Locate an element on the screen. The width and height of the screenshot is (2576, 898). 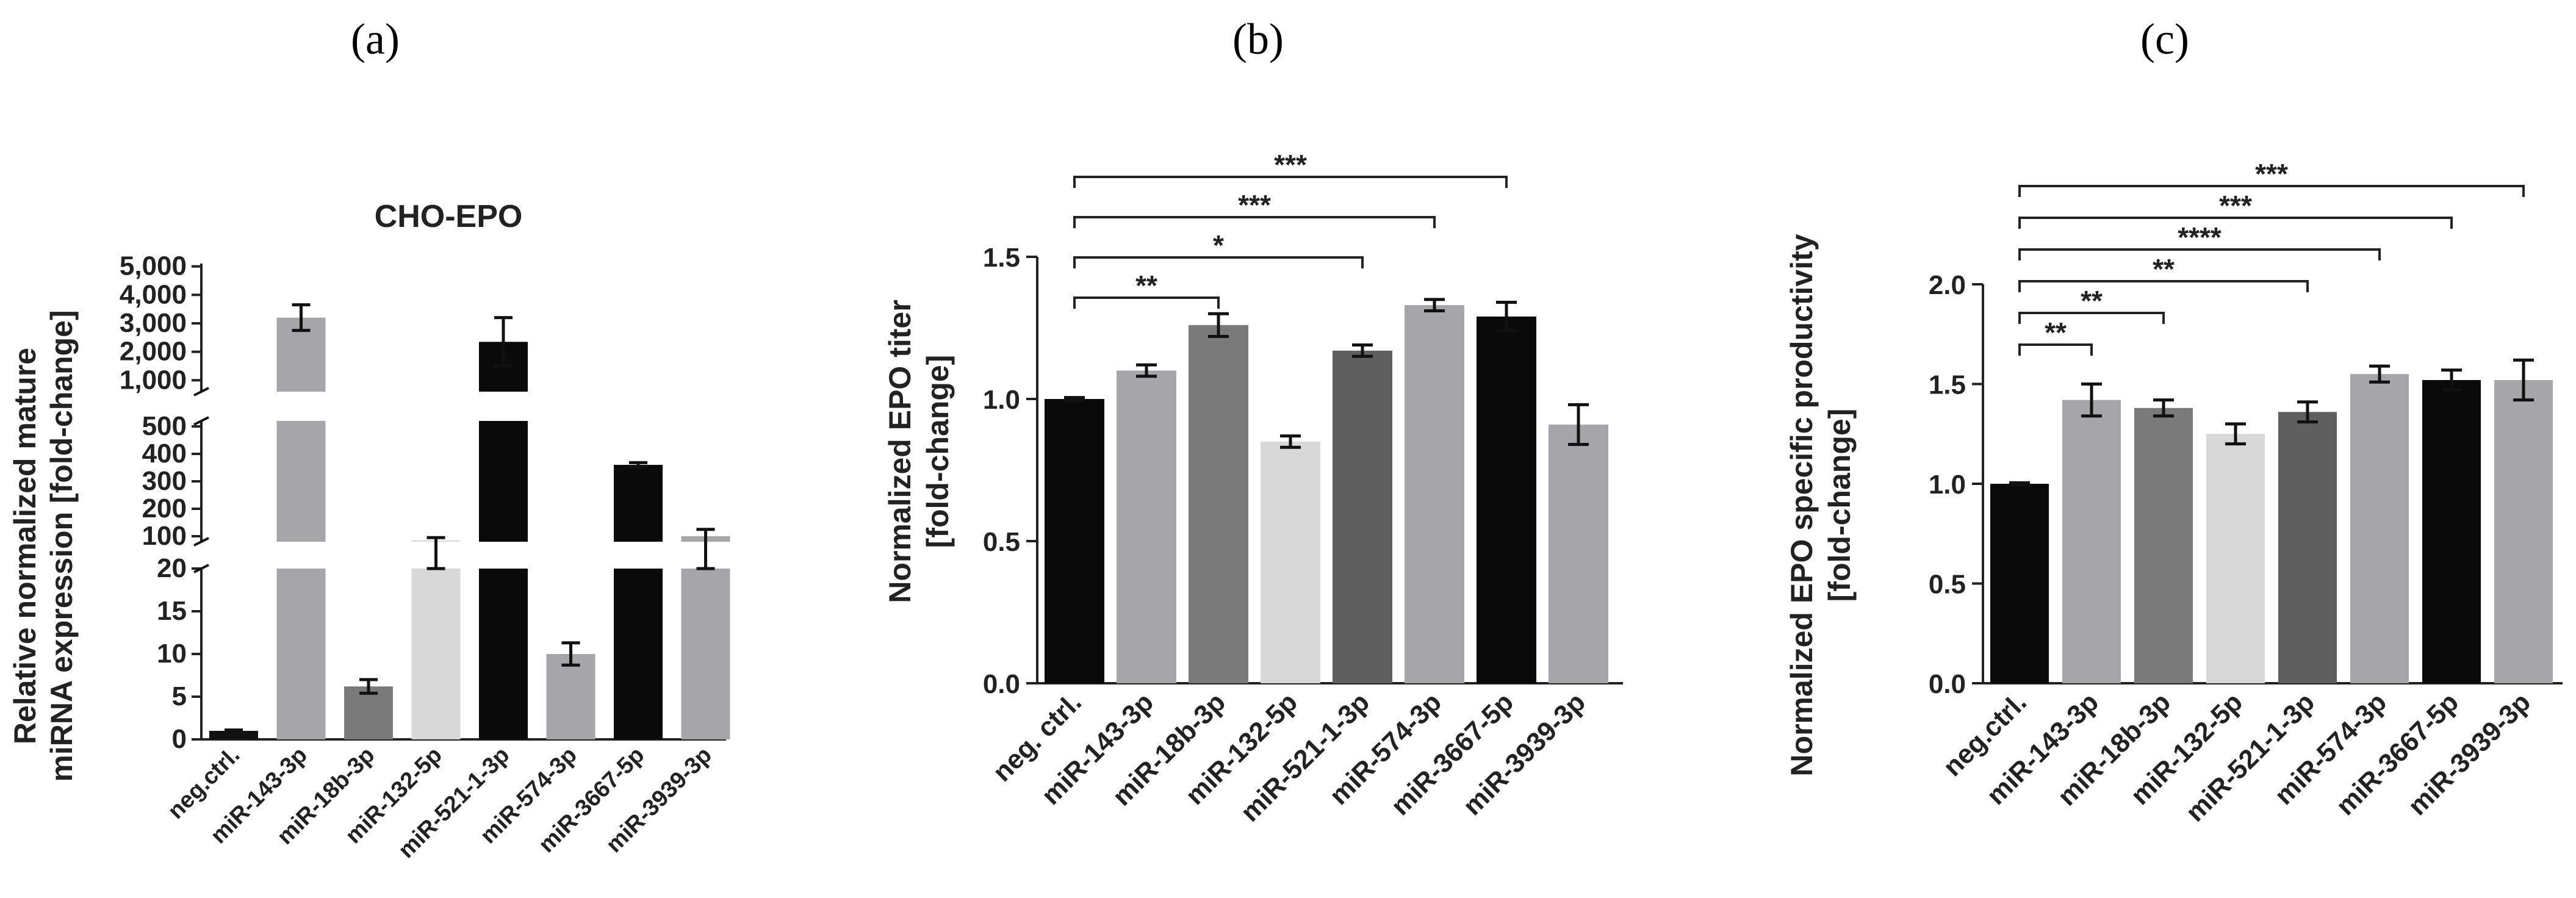
panel-c-label: (c) is located at coordinates (2164, 39).